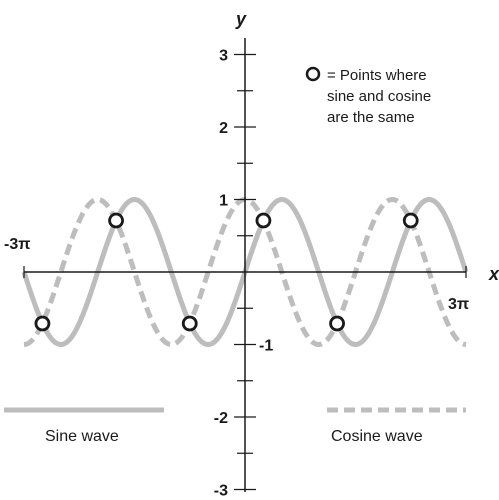 This screenshot has height=500, width=499. What do you see at coordinates (223, 128) in the screenshot?
I see `y-tick-label: 2` at bounding box center [223, 128].